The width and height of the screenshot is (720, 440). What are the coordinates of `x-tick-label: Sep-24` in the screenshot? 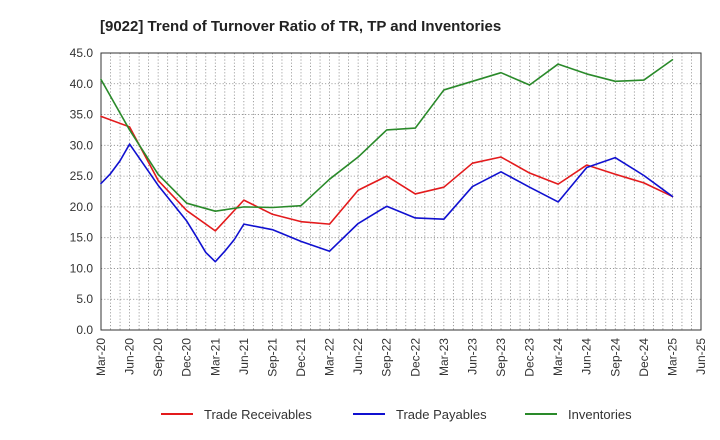 It's located at (615, 357).